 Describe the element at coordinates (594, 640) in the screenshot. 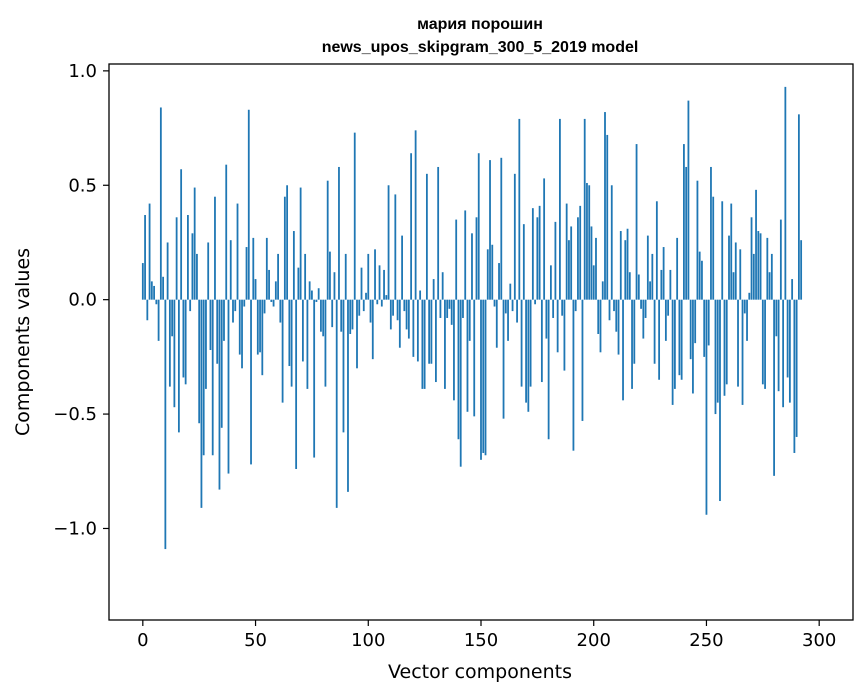

I see `x-tick-label: 200` at that location.